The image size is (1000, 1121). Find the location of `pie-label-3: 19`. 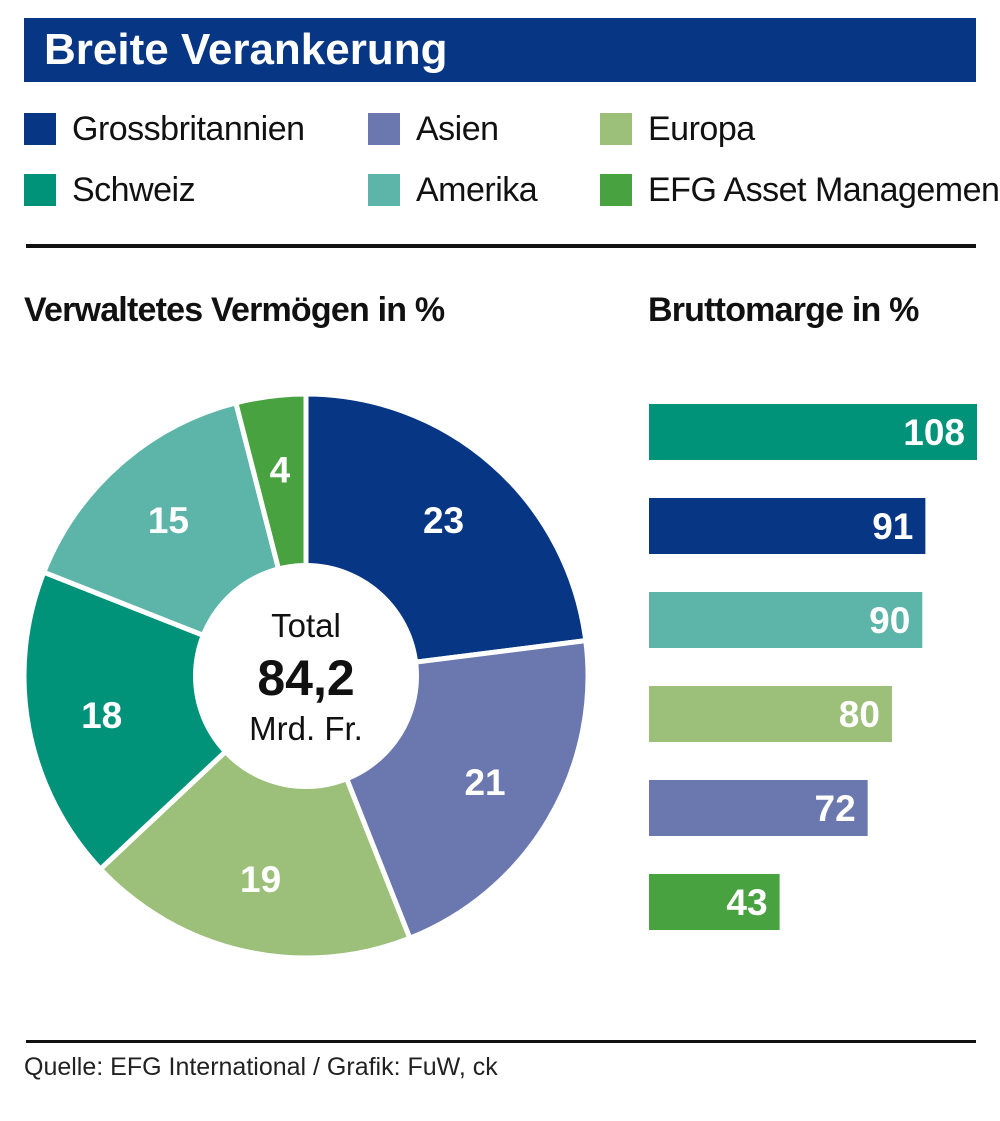

pie-label-3: 19 is located at coordinates (260, 879).